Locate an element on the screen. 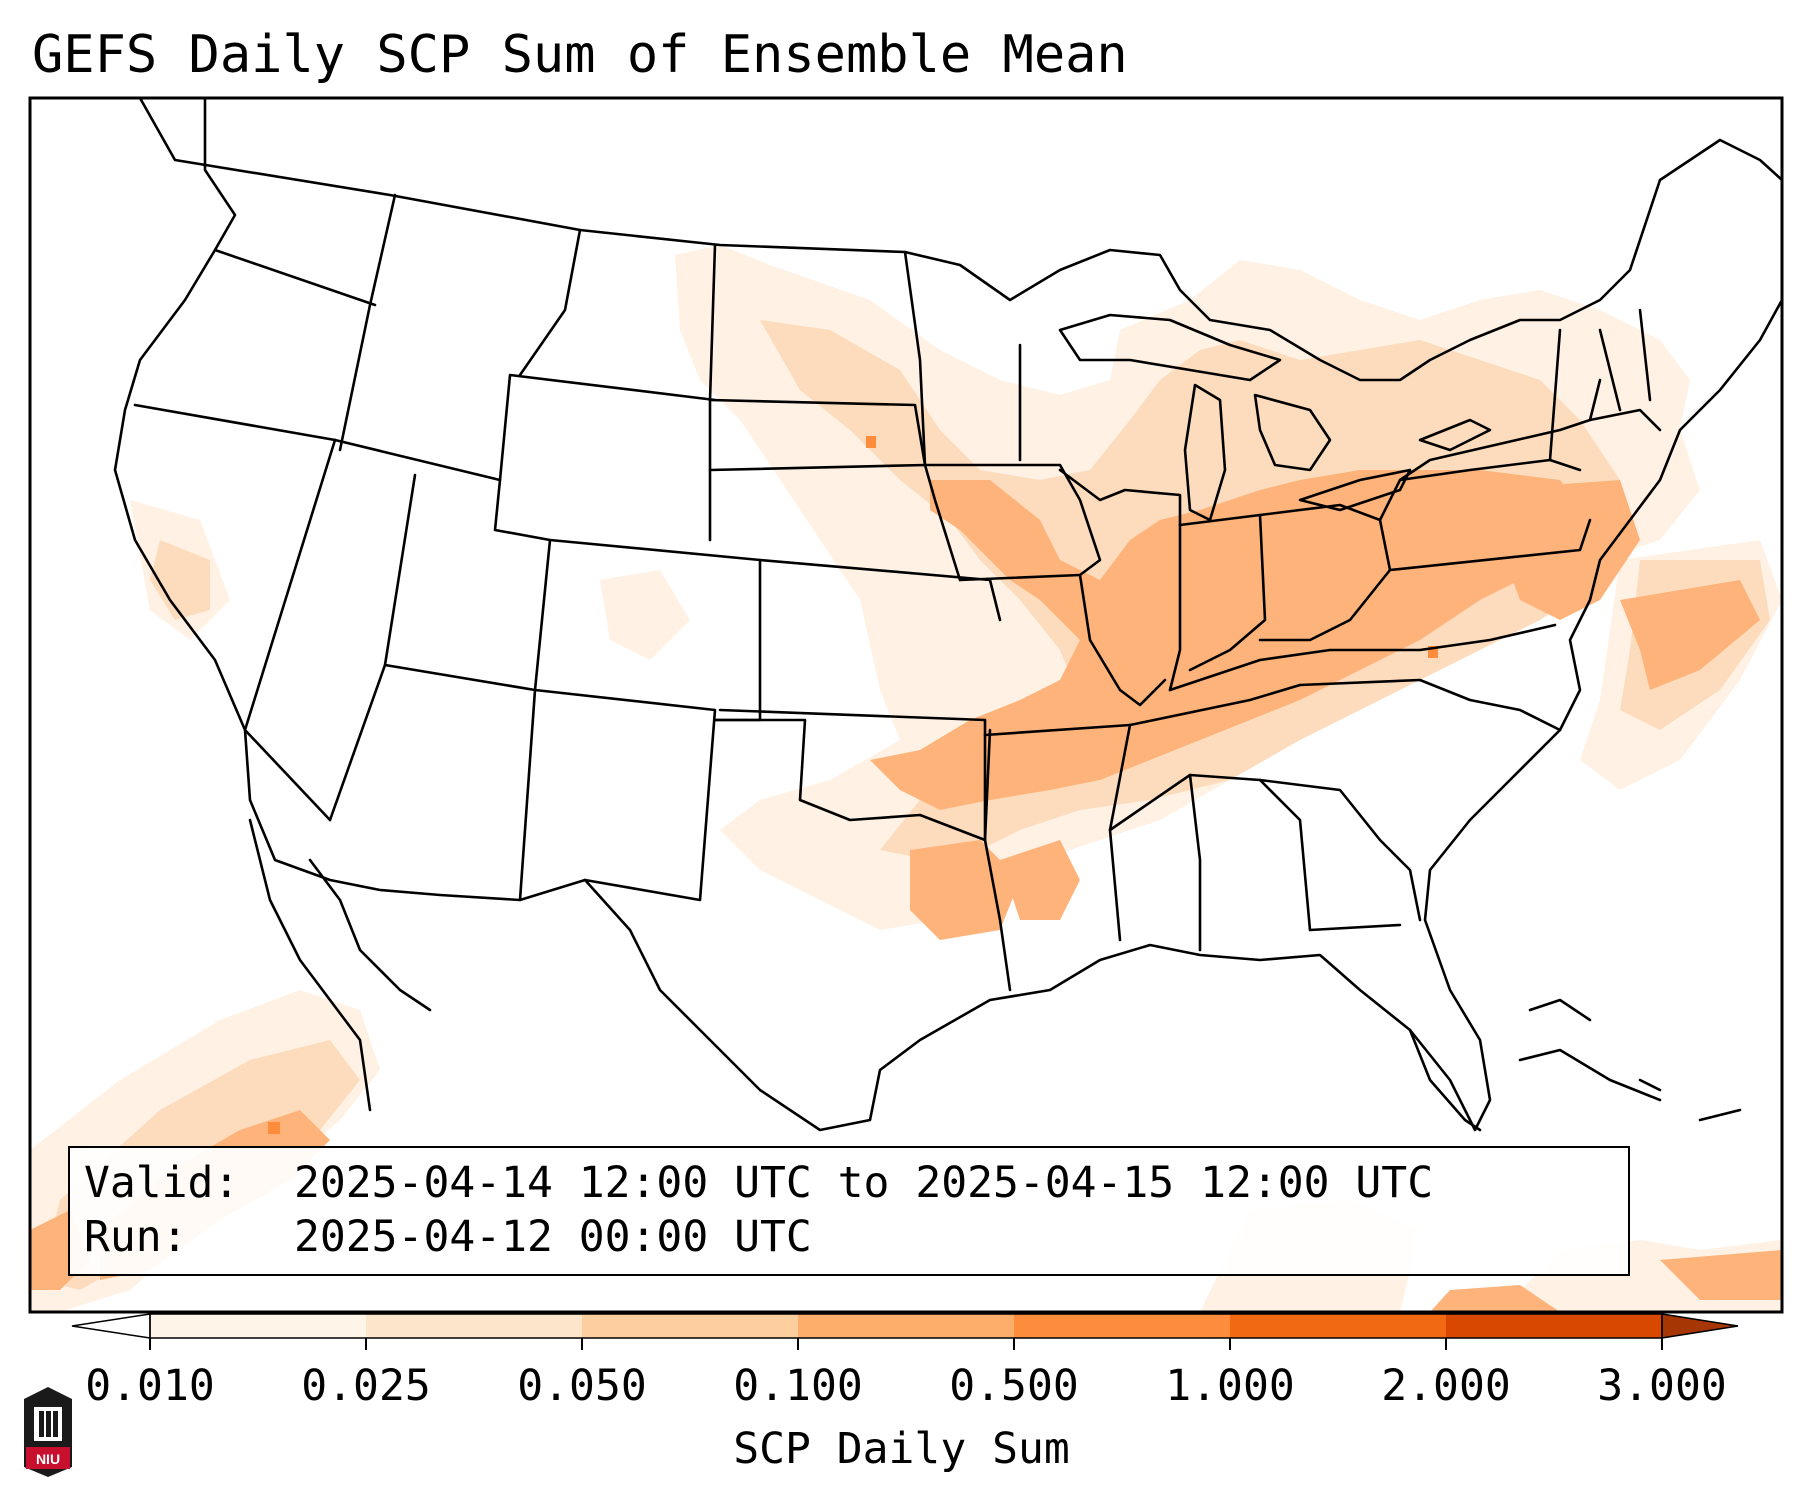 The width and height of the screenshot is (1803, 1500). colorbar-tick-label: 2.000 is located at coordinates (1446, 1386).